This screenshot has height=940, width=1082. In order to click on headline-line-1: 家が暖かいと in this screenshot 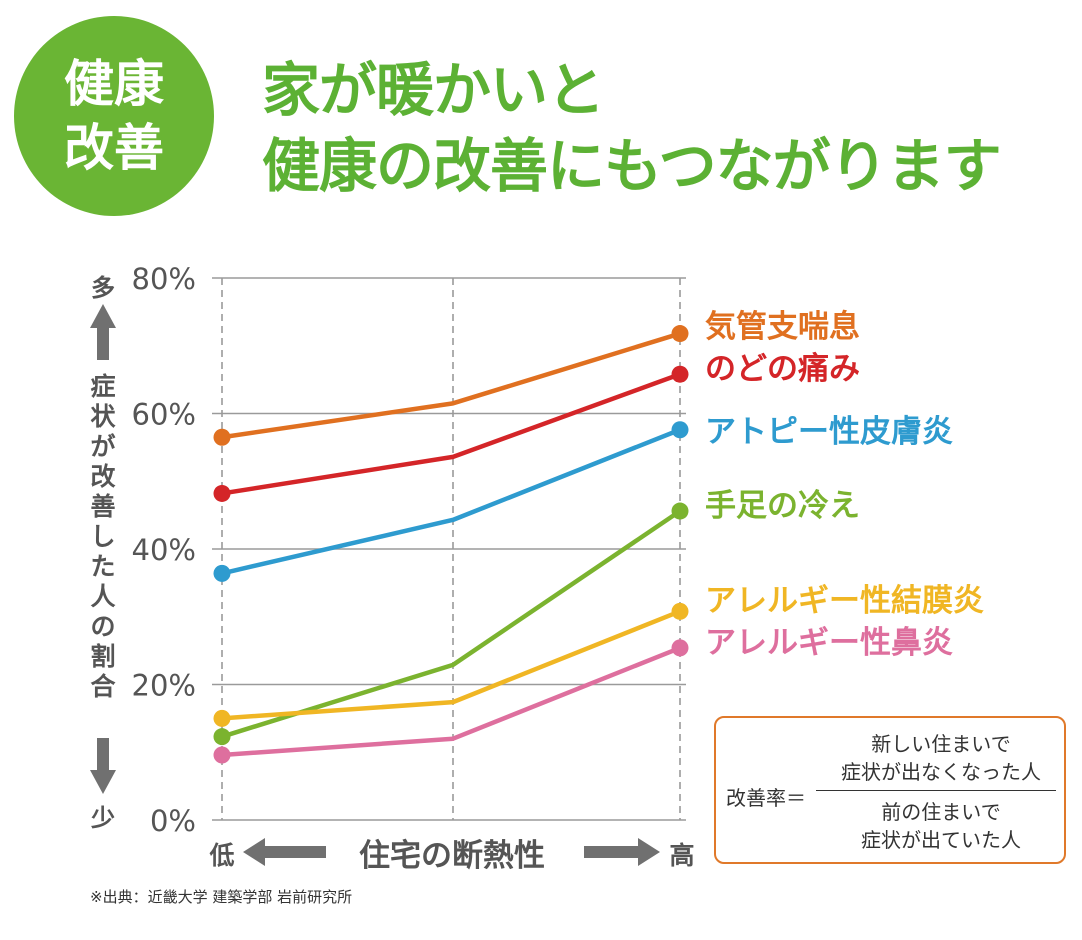, I will do `click(433, 90)`.